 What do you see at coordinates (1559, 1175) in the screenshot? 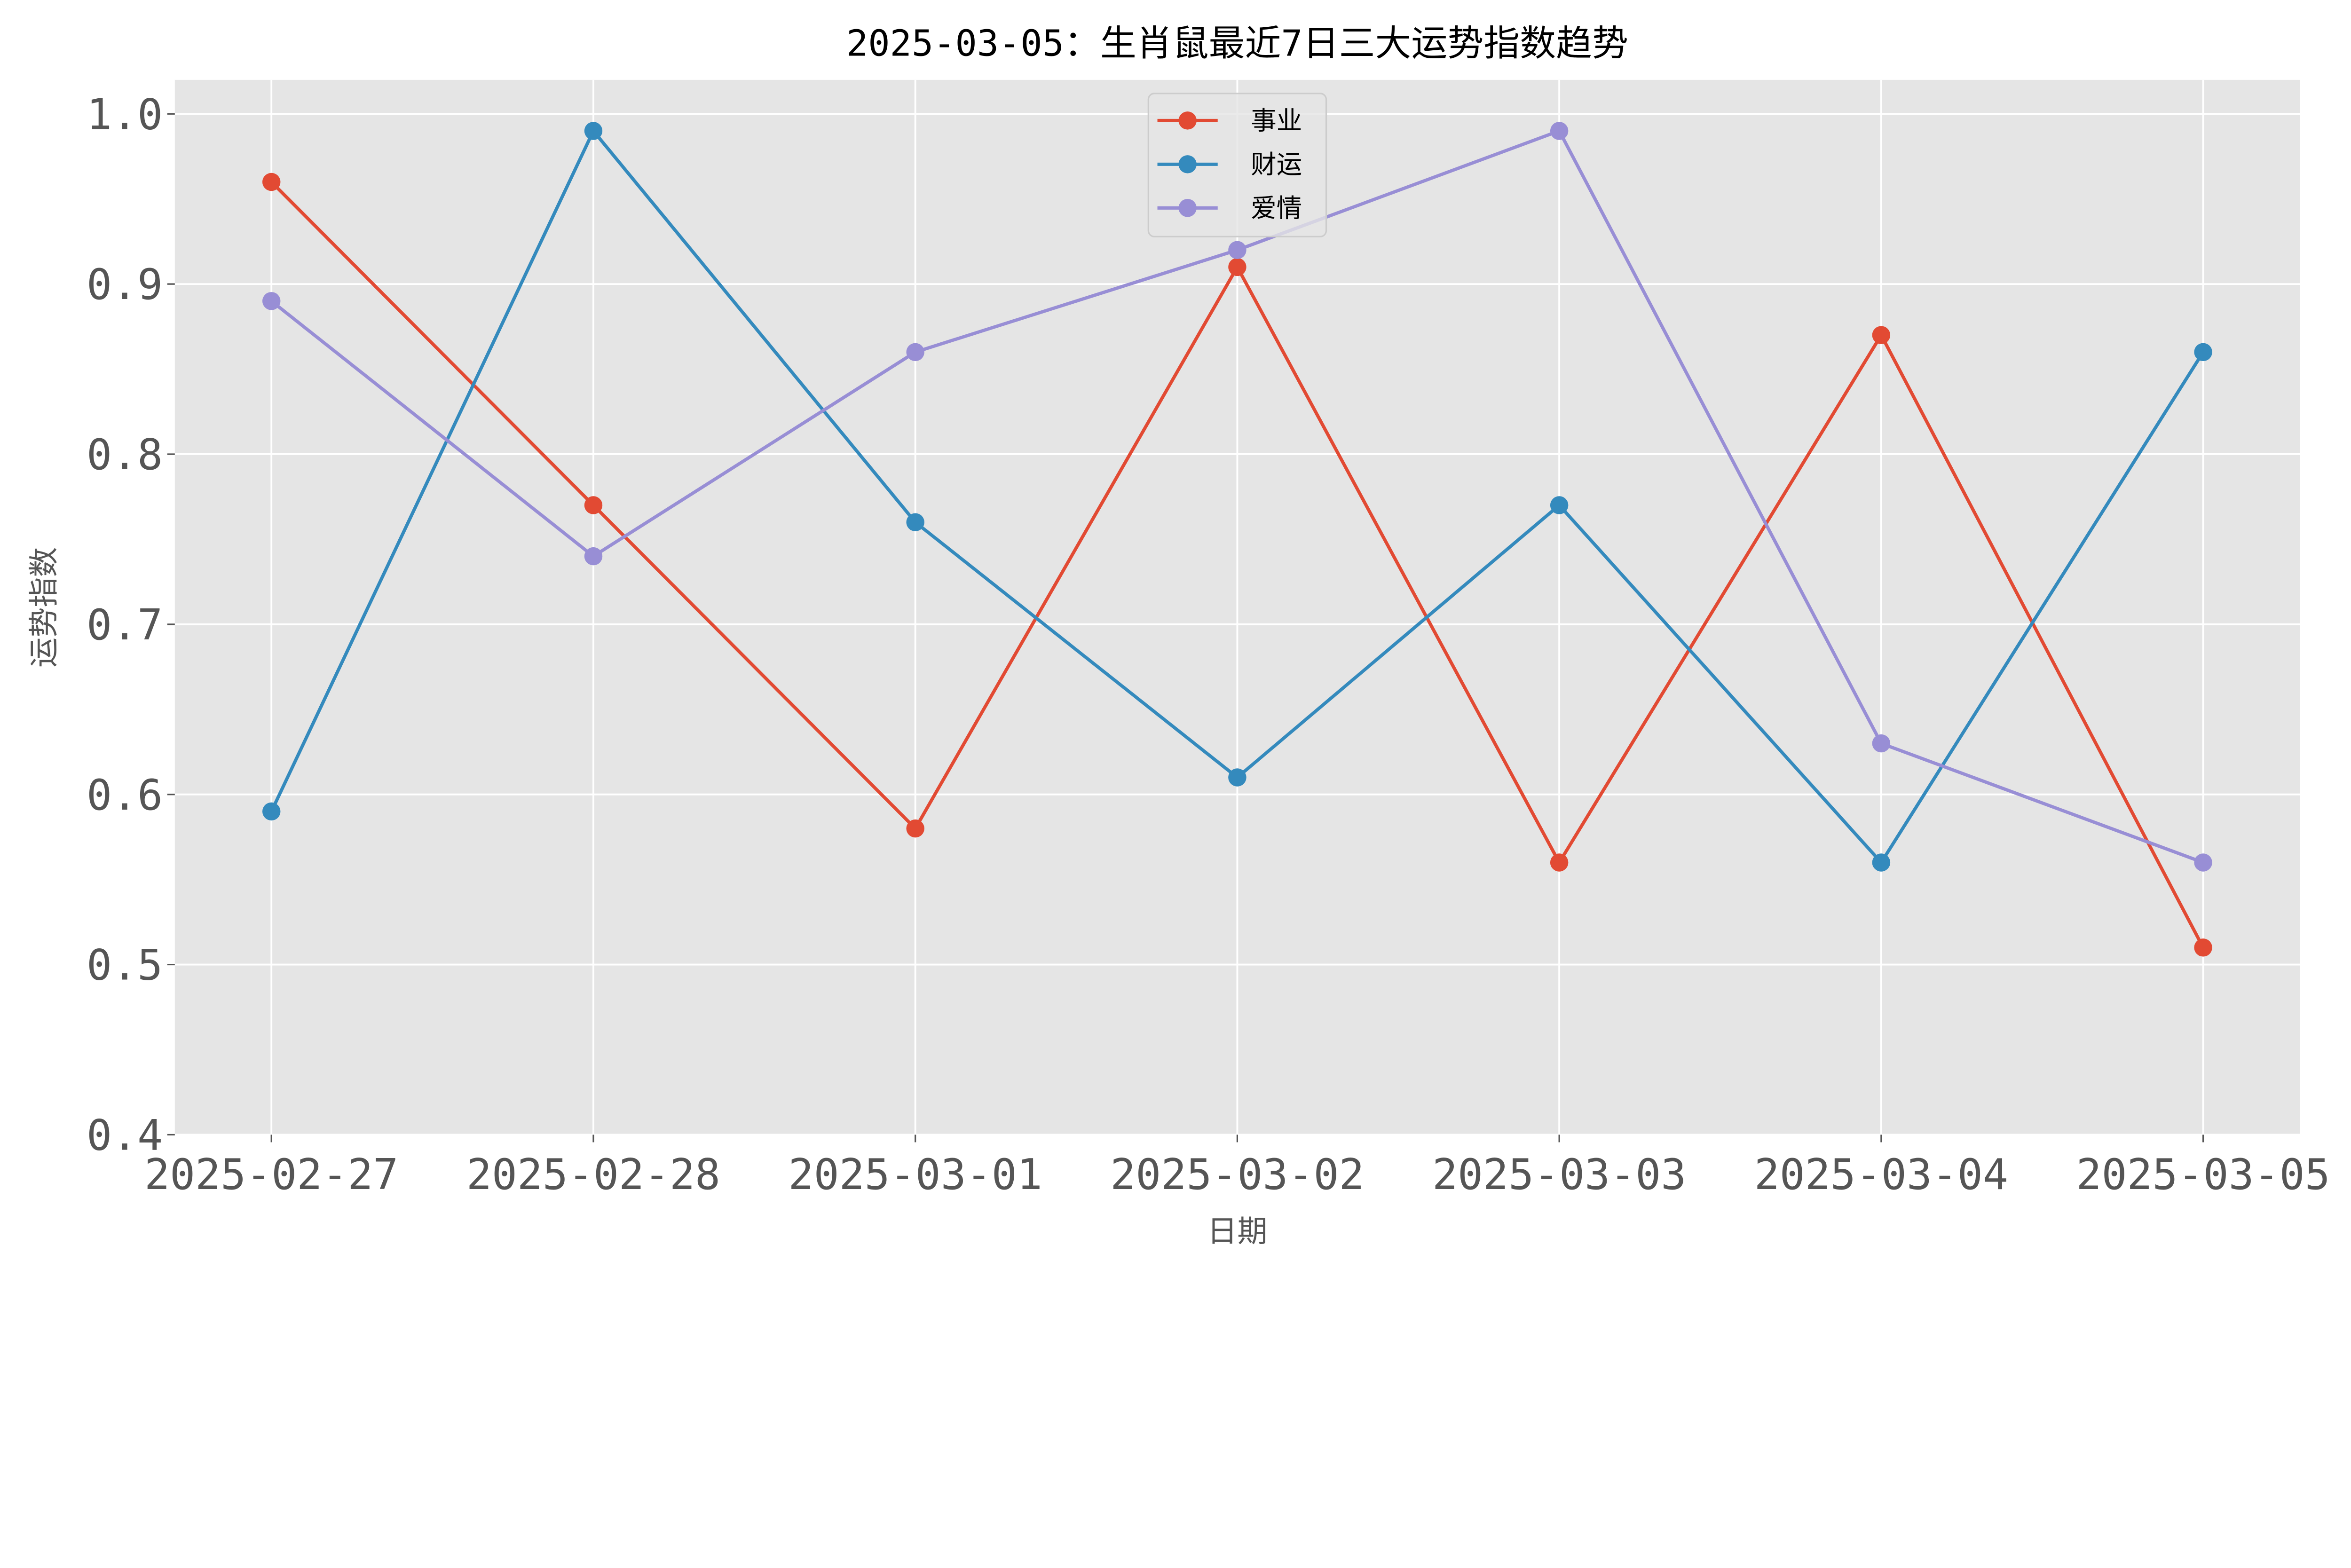
I see `x-tick-label: 2025-03-03` at bounding box center [1559, 1175].